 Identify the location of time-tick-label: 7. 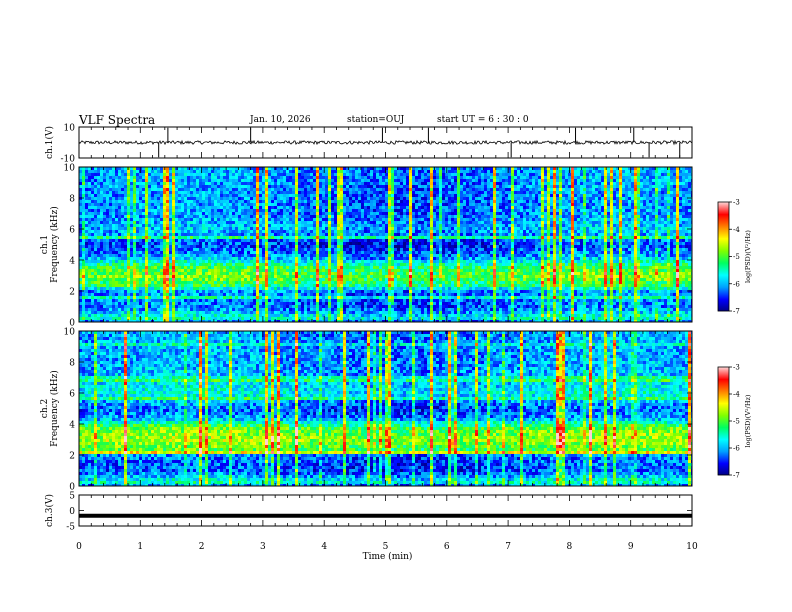
(508, 547).